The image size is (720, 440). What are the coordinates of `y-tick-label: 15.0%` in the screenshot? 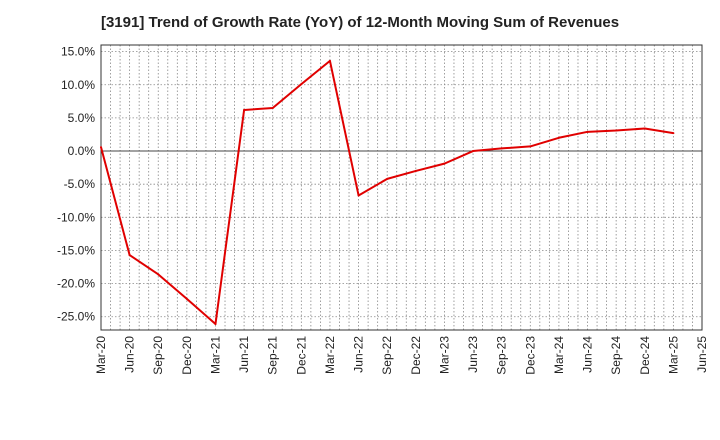 It's located at (78, 52).